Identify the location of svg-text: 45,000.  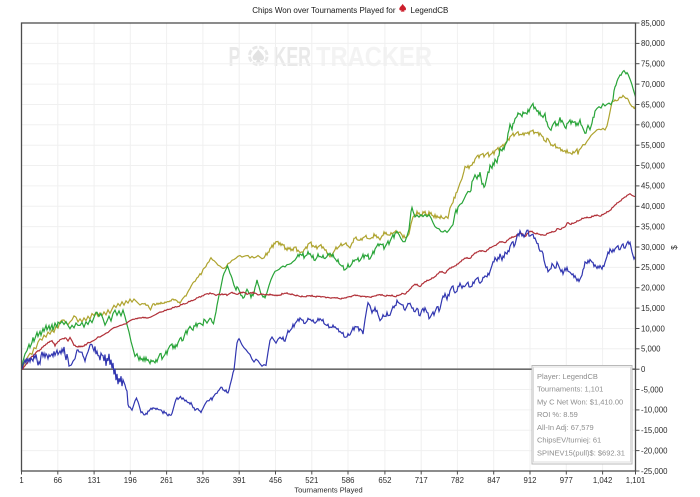
(653, 186).